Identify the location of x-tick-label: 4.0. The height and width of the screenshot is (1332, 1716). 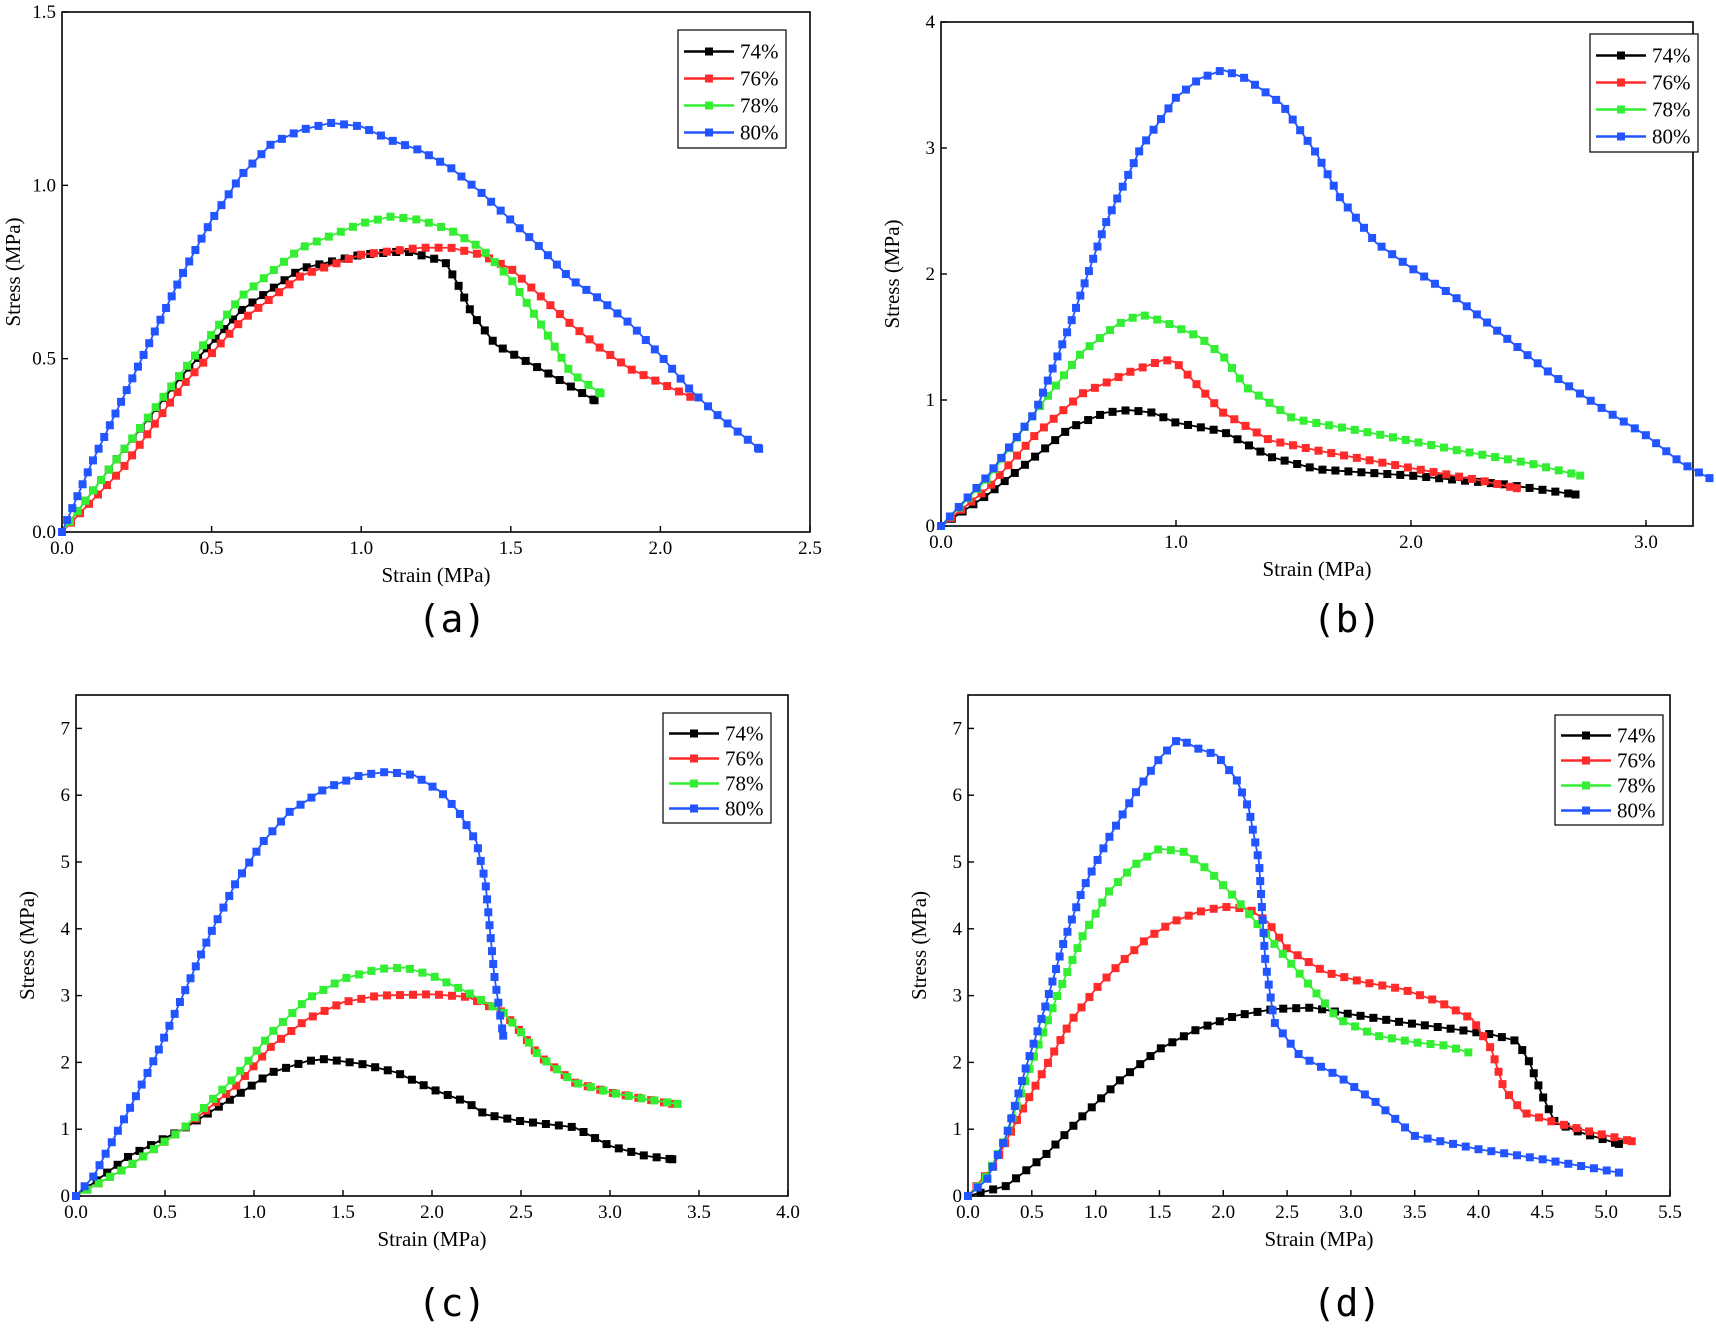
(788, 1212).